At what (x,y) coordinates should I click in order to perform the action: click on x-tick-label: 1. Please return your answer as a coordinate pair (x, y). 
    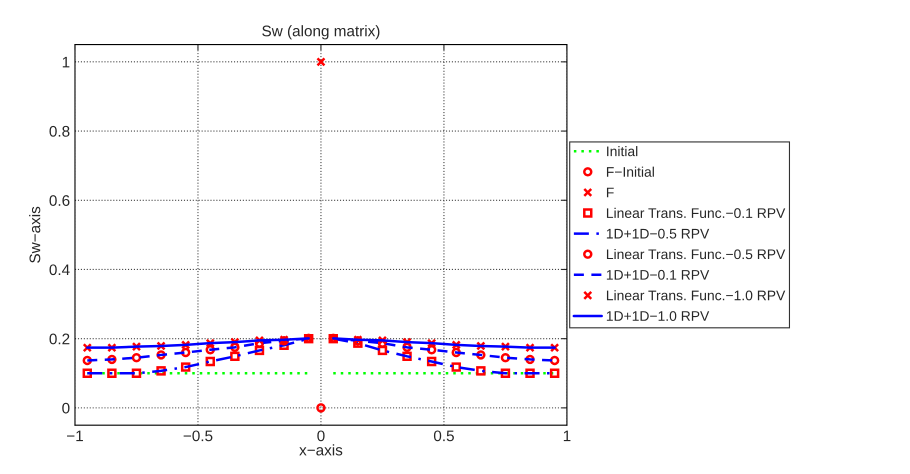
    Looking at the image, I should click on (567, 436).